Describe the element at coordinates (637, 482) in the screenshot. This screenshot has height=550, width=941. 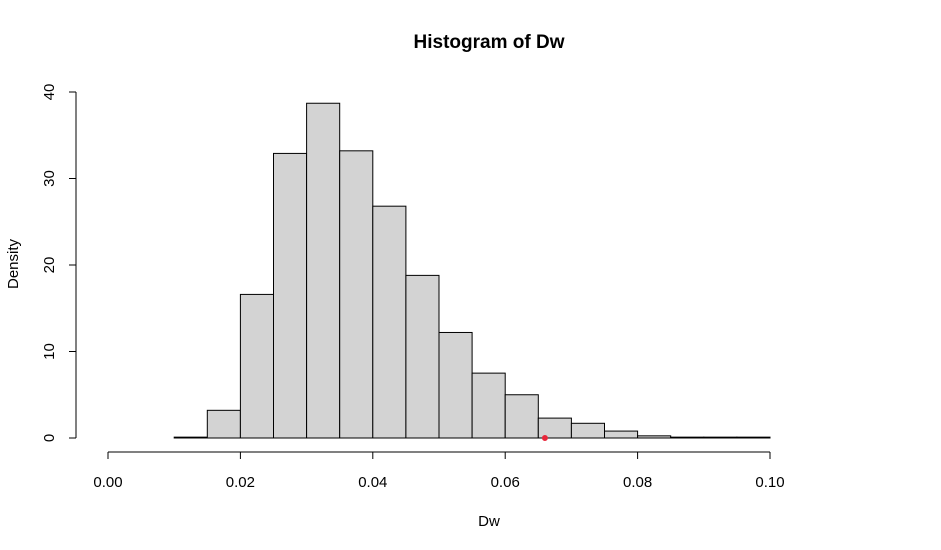
I see `x-tick-label-4: 0.08` at that location.